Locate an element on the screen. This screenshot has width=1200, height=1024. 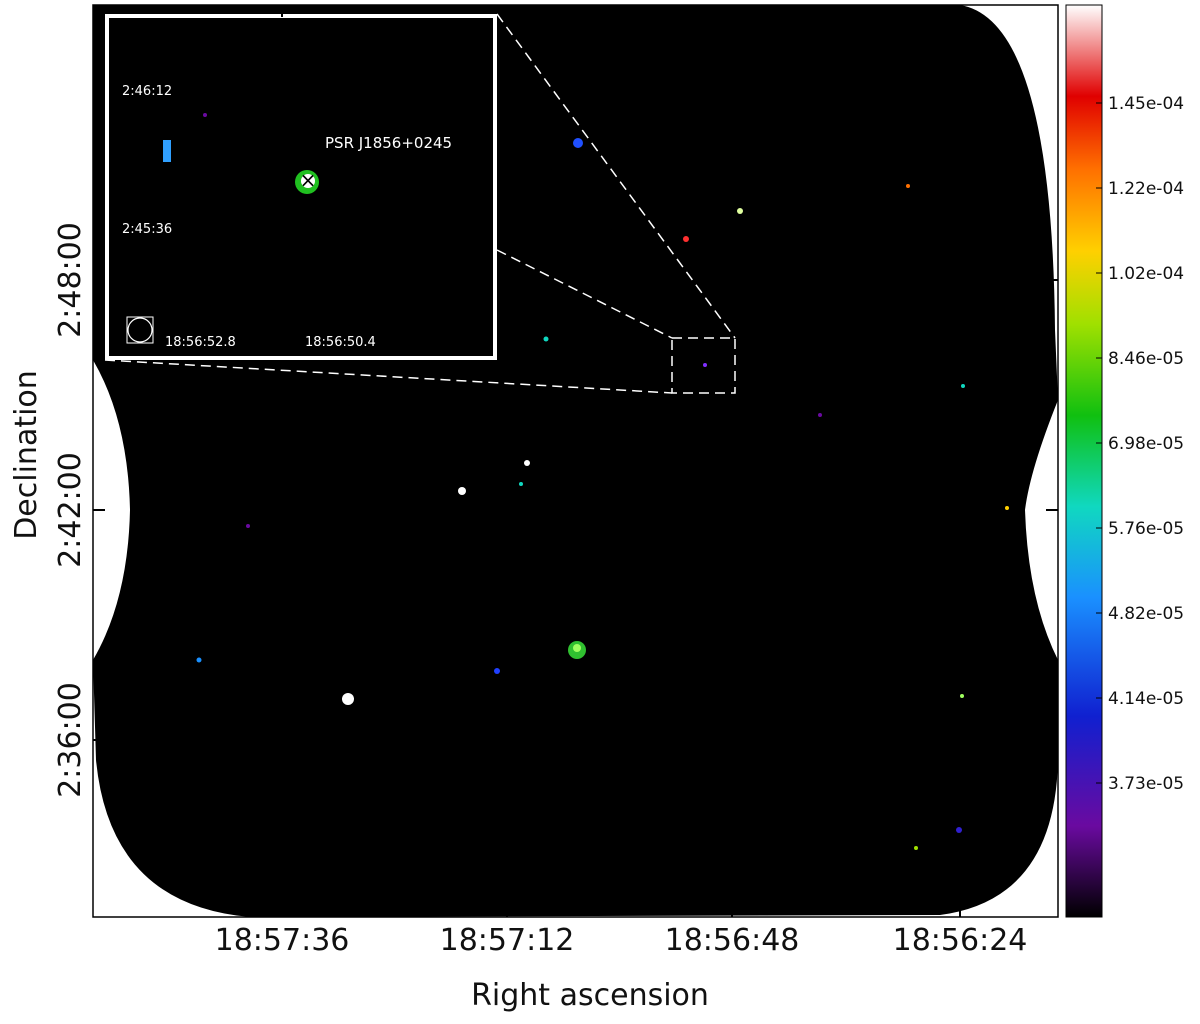
colorbar-tick-label: 3.73e-05 is located at coordinates (1146, 784).